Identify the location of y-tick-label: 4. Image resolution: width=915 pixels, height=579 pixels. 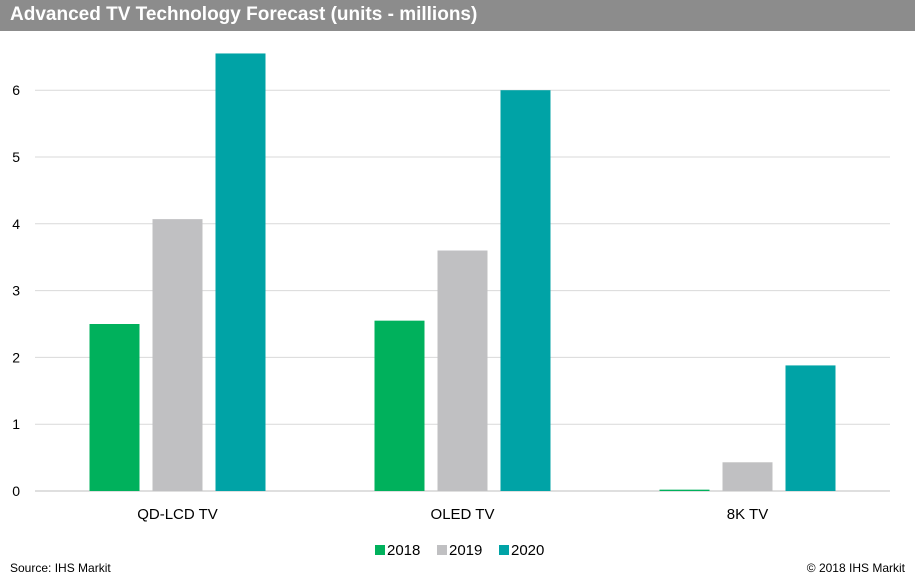
(16, 224).